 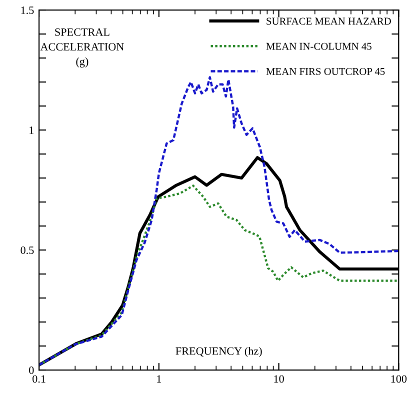 I want to click on y-tick-label: 0.5, so click(x=27, y=250).